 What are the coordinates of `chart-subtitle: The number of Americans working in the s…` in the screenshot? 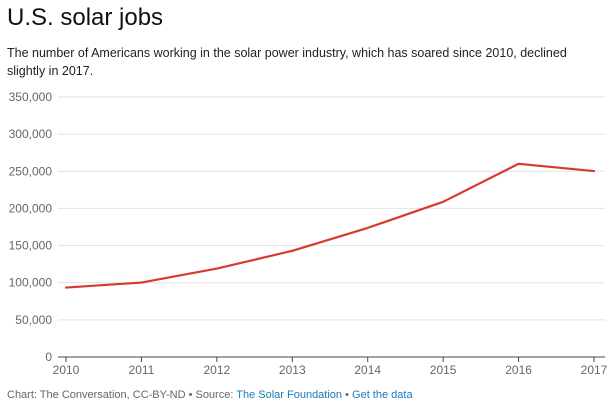 It's located at (287, 62).